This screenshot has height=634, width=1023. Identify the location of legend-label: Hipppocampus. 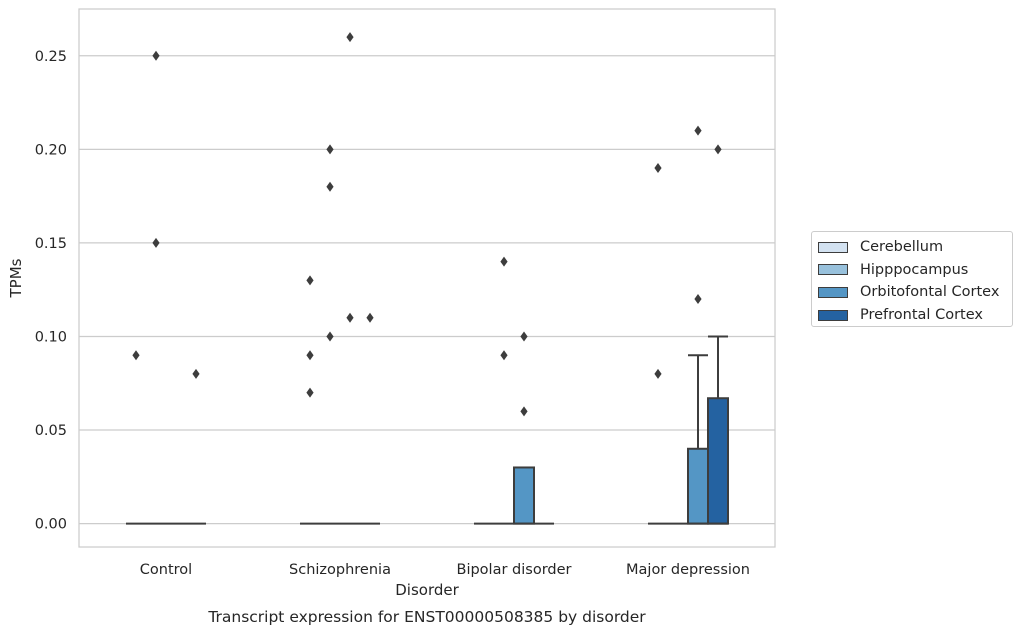
(914, 269).